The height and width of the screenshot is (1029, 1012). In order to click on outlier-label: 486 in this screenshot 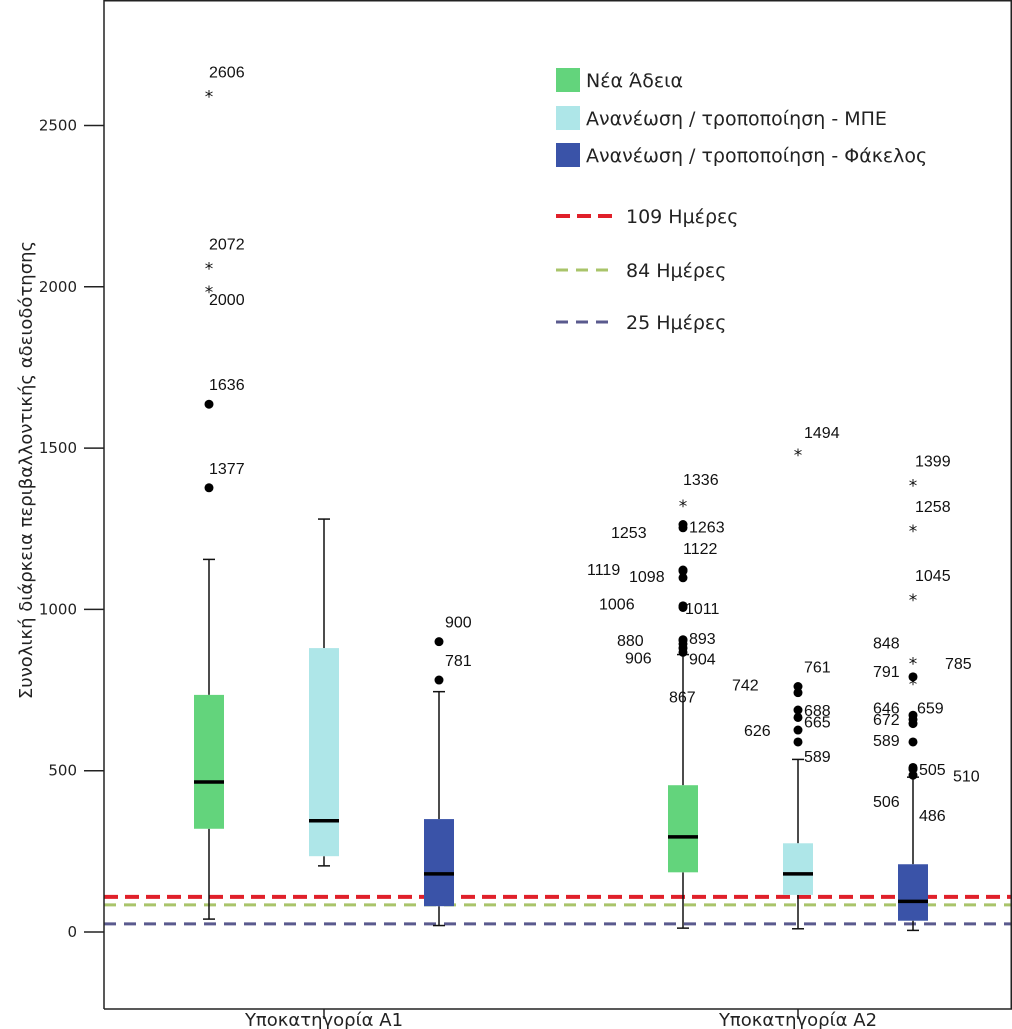, I will do `click(932, 816)`.